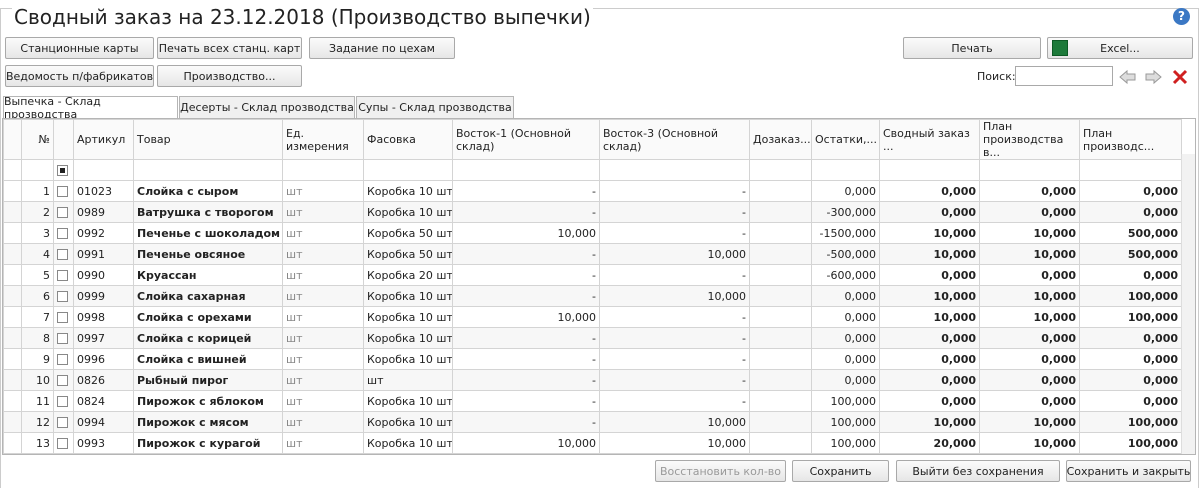 This screenshot has width=1199, height=488. I want to click on prev-button, so click(1127, 77).